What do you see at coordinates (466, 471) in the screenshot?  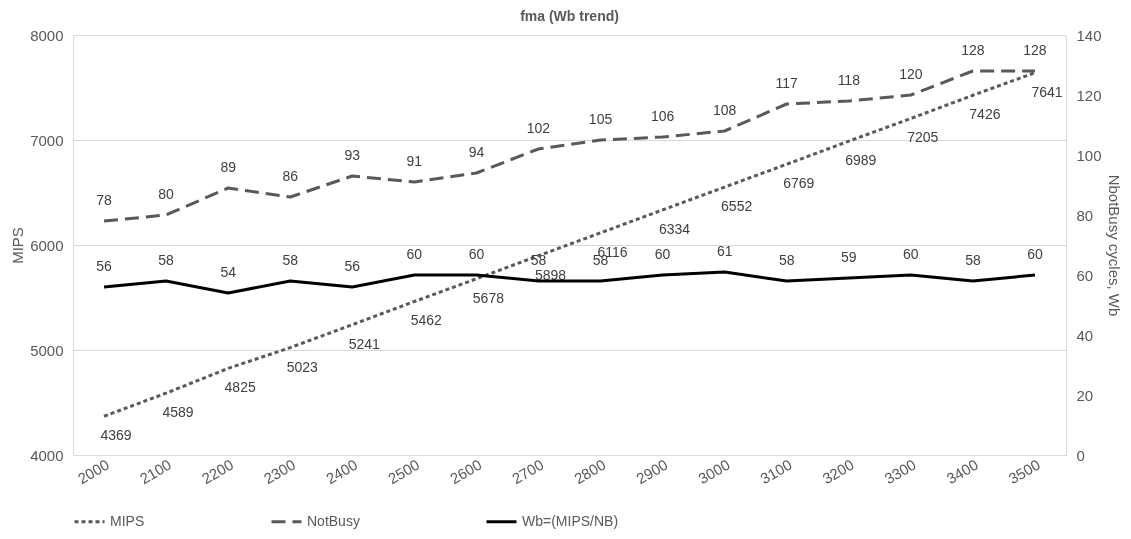 I see `x-tick-label: 2600` at bounding box center [466, 471].